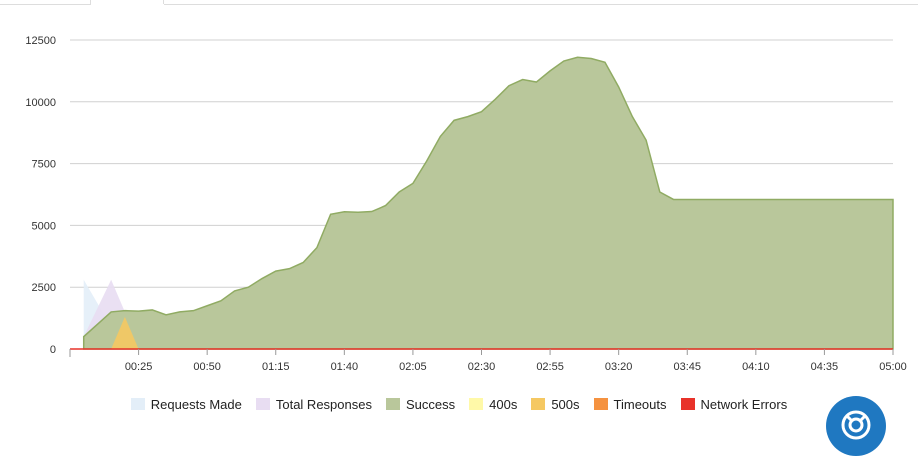 Image resolution: width=918 pixels, height=456 pixels. I want to click on x-tick-label: 00:25, so click(139, 367).